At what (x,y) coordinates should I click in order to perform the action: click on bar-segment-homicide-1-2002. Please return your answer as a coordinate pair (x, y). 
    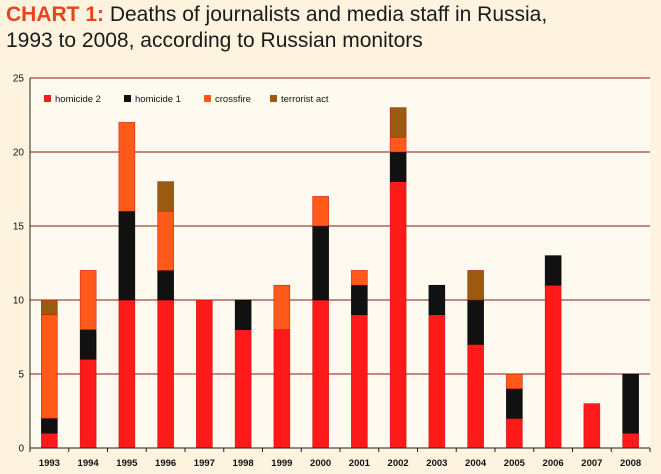
    Looking at the image, I should click on (398, 166).